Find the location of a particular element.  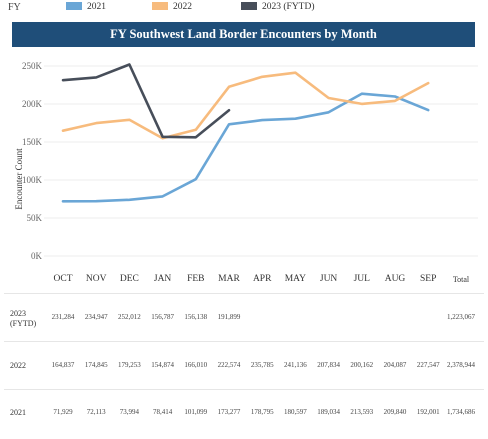

table-cell: 179,253 is located at coordinates (129, 365).